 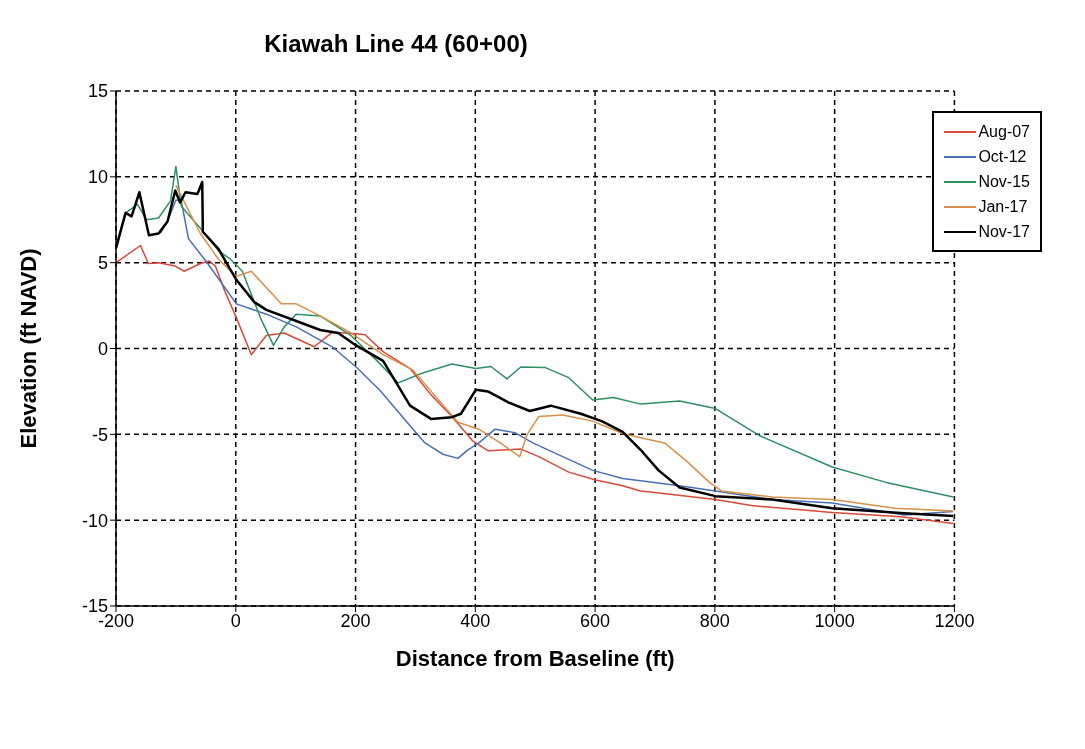 I want to click on x-axis-title: Distance from Baseline (ft), so click(x=535, y=658).